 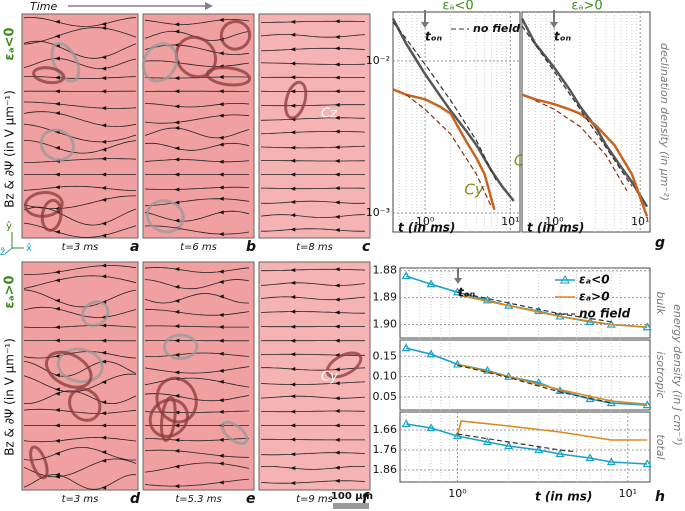 I want to click on condition-label: εₐ<0, so click(x=10, y=43).